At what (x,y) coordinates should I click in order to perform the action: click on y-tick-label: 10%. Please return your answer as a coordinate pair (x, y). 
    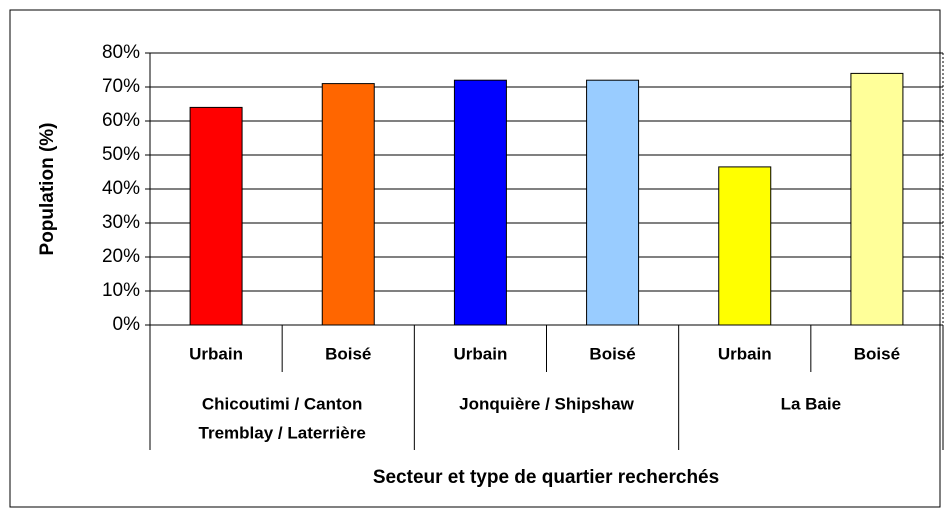
    Looking at the image, I should click on (121, 290).